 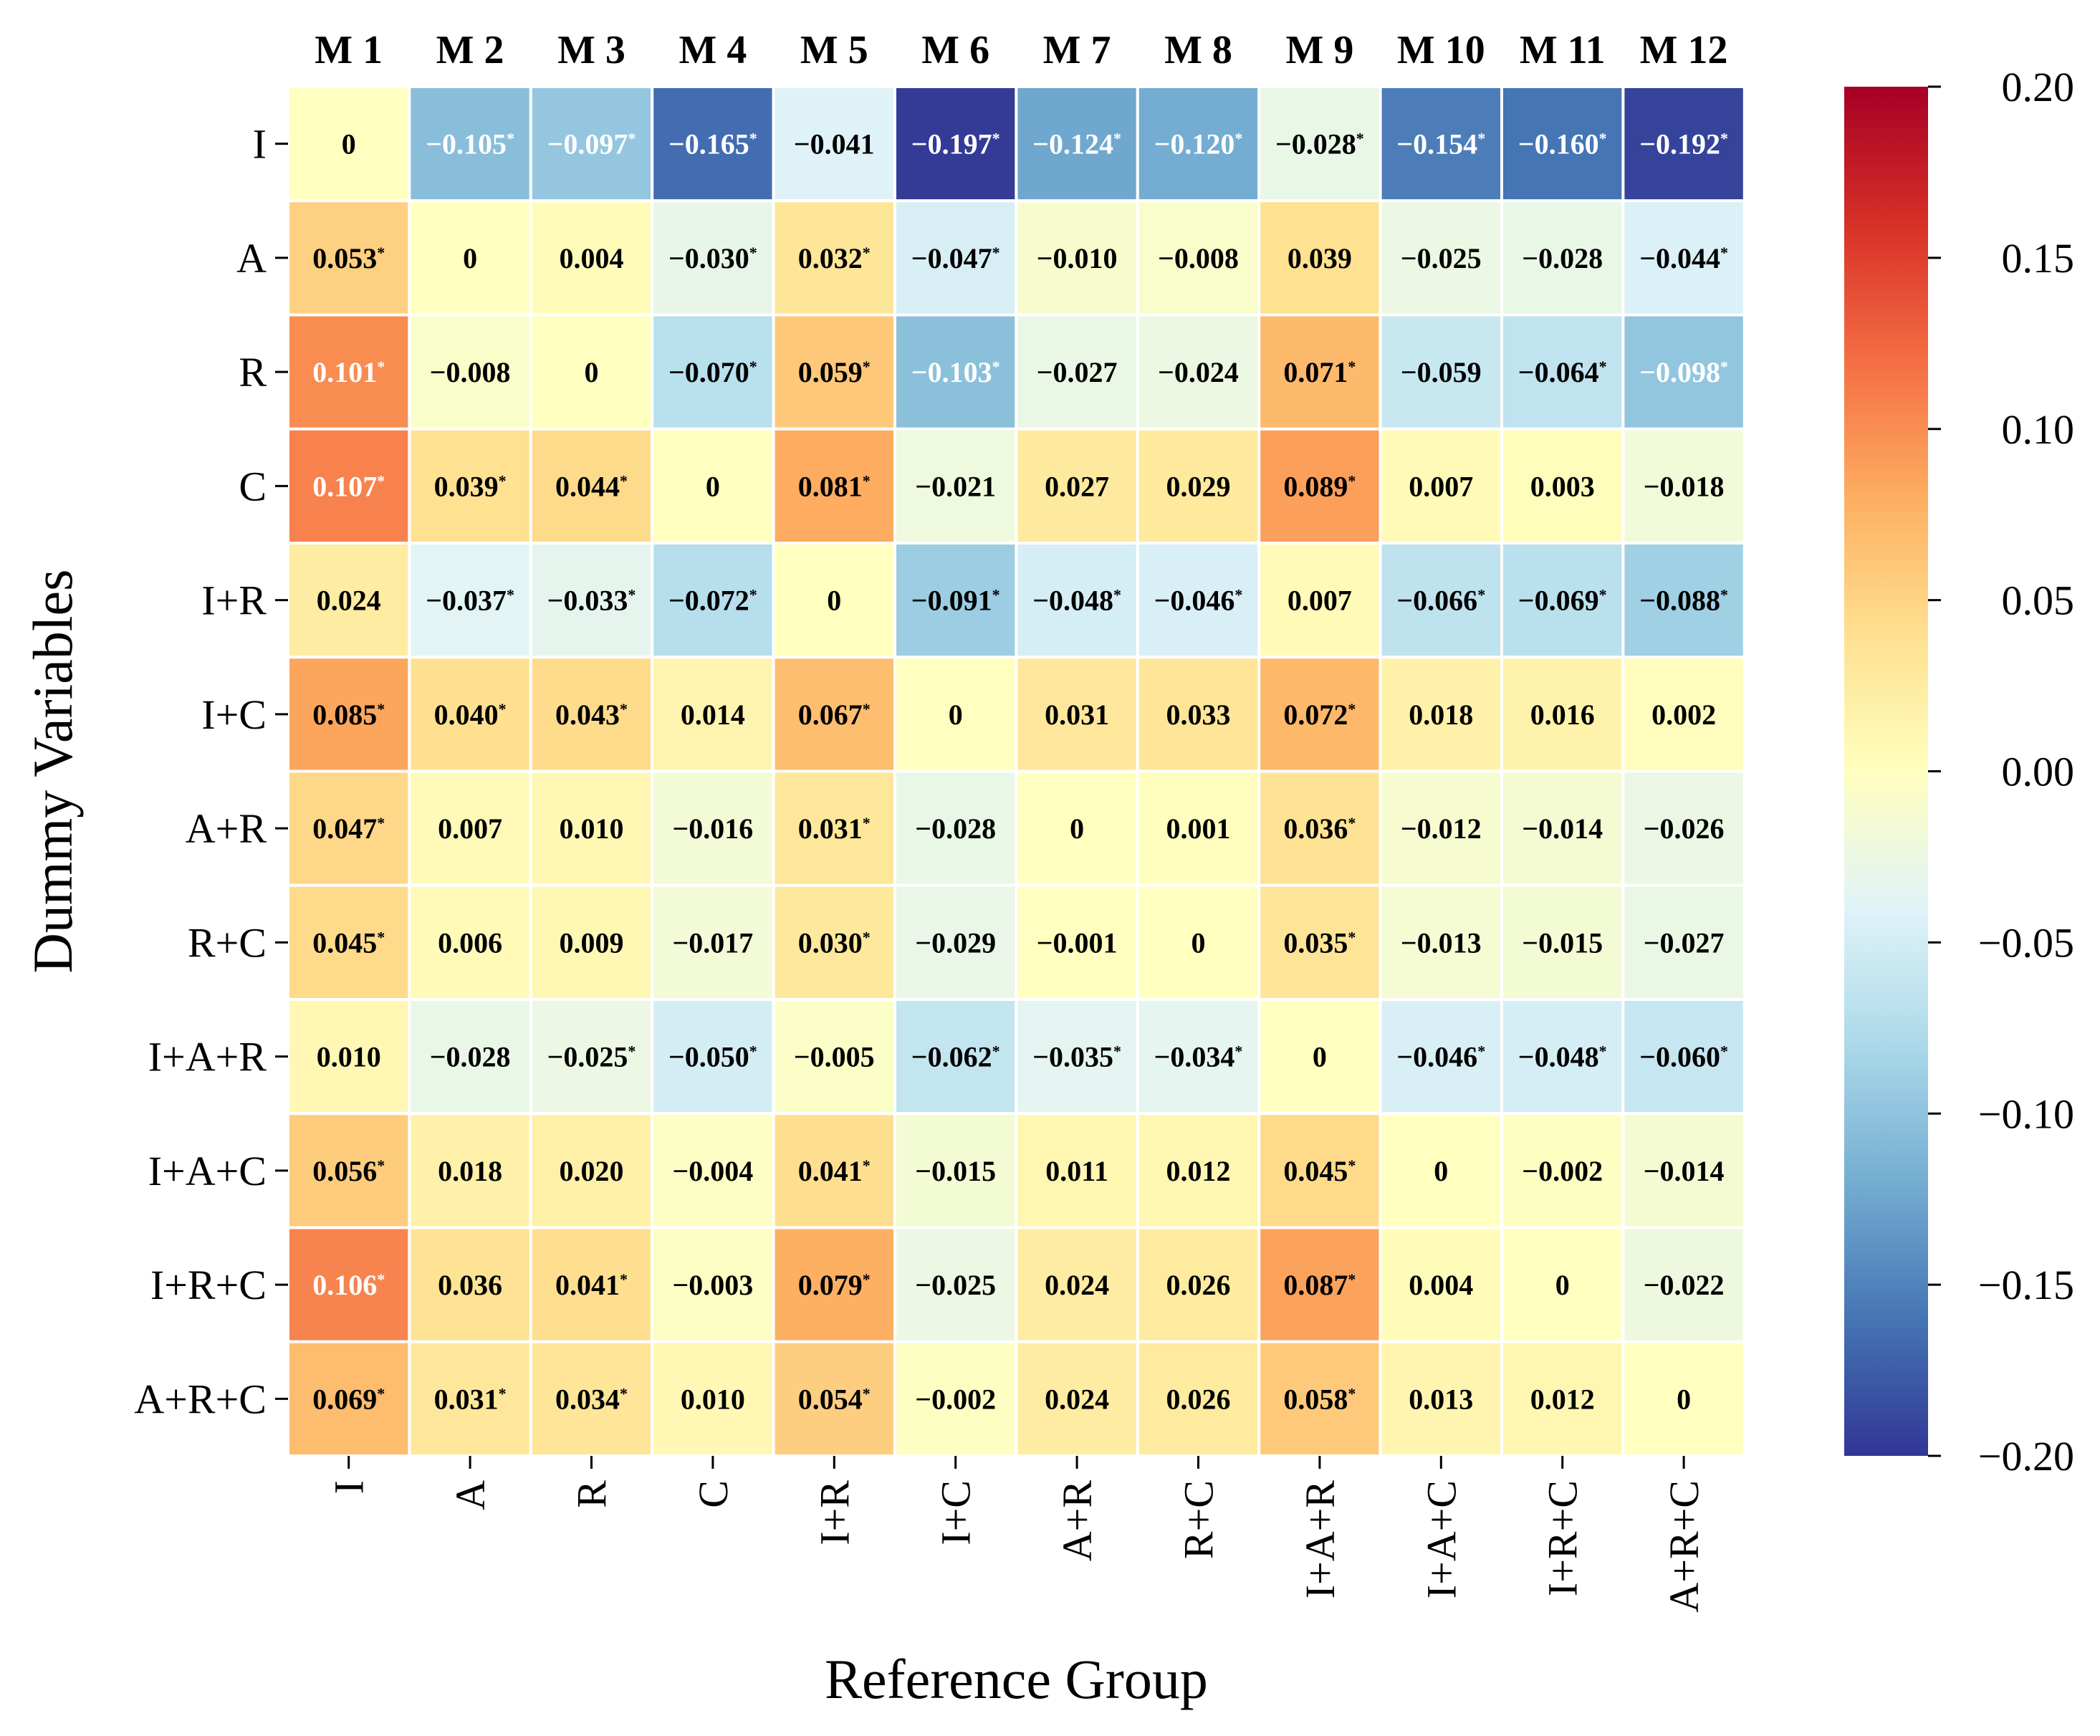 I want to click on x-axis-title: Reference Group, so click(x=1016, y=1679).